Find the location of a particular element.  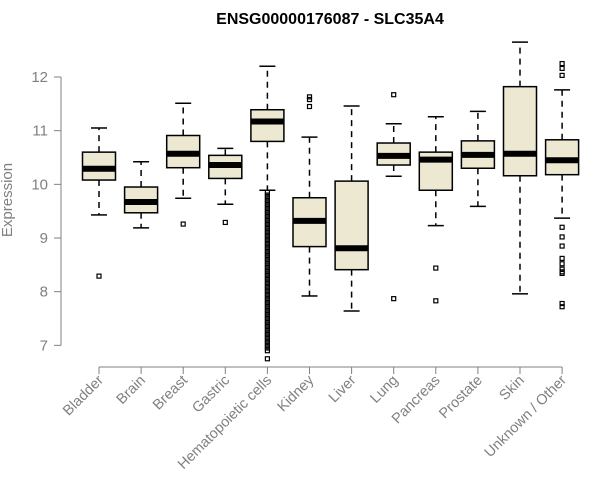

y-tick-label: 9 is located at coordinates (44, 238).